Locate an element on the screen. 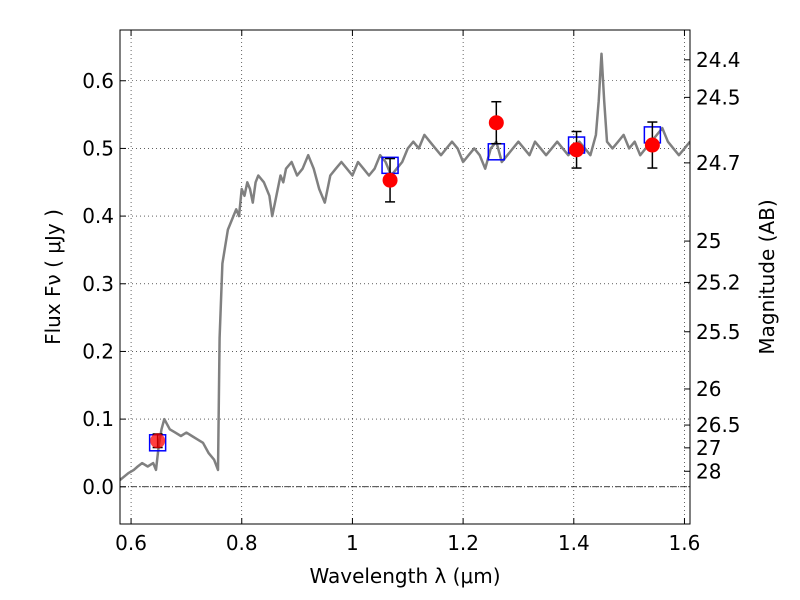 The height and width of the screenshot is (600, 800). mag-tick-label: 24.4 is located at coordinates (718, 60).